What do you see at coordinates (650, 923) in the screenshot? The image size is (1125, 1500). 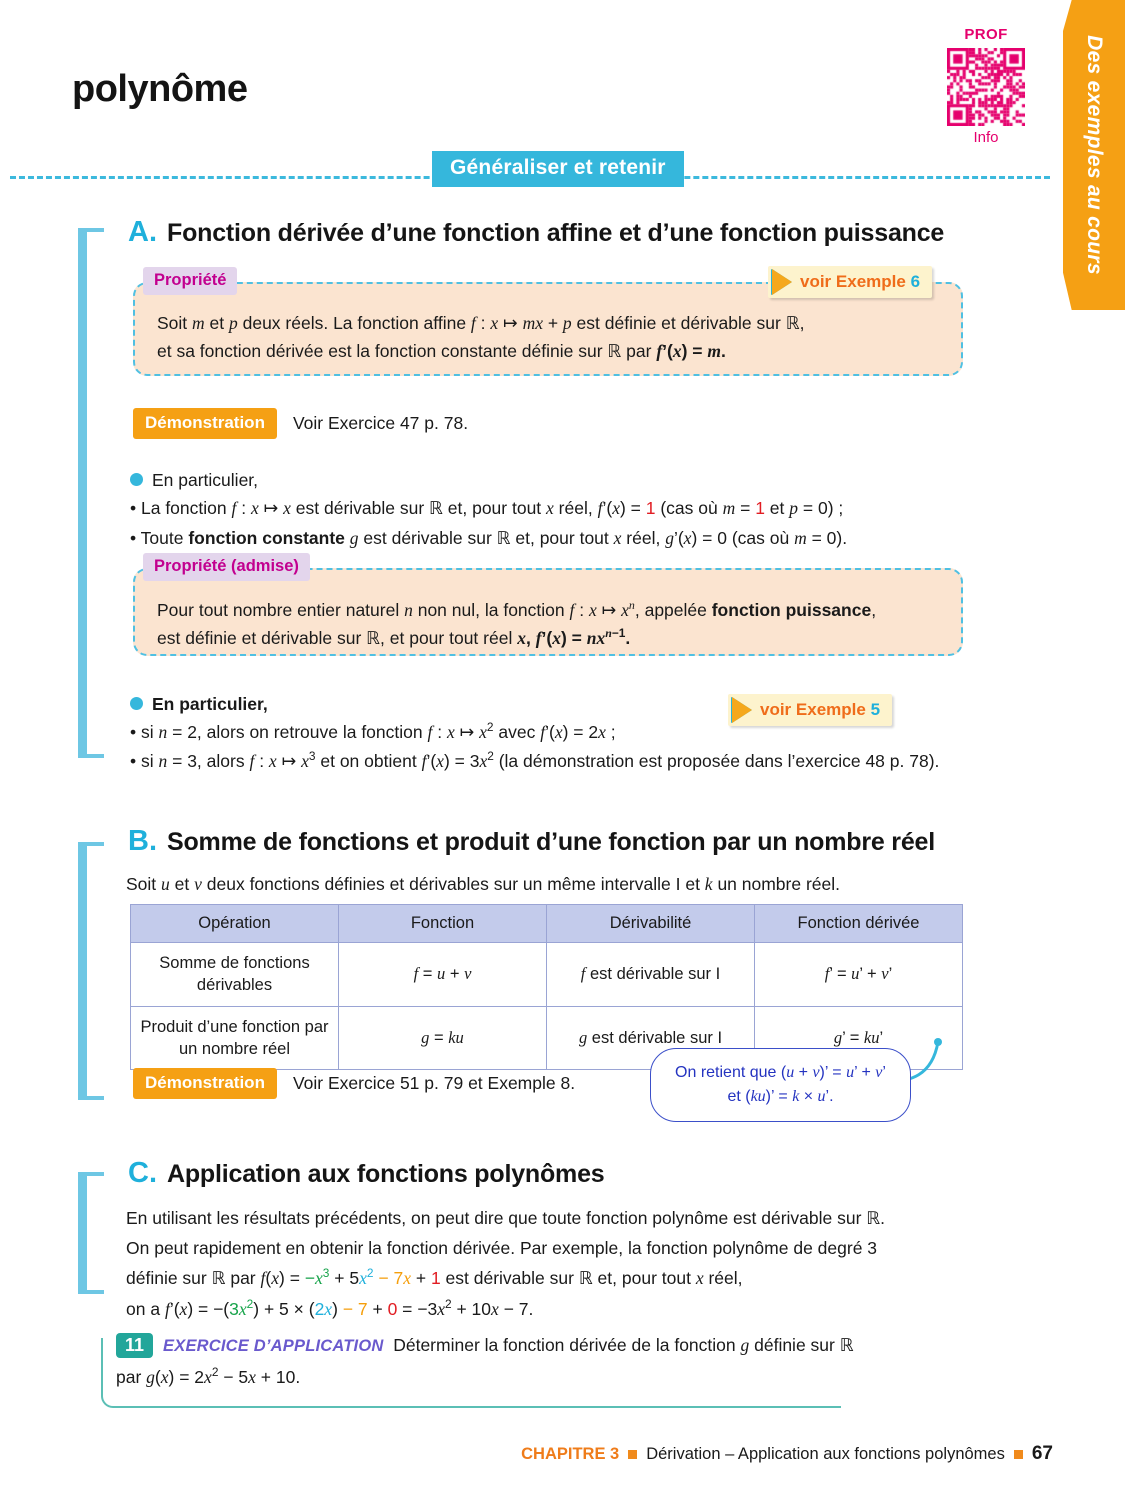 I see `table-header-derivabilite: Dérivabilité` at bounding box center [650, 923].